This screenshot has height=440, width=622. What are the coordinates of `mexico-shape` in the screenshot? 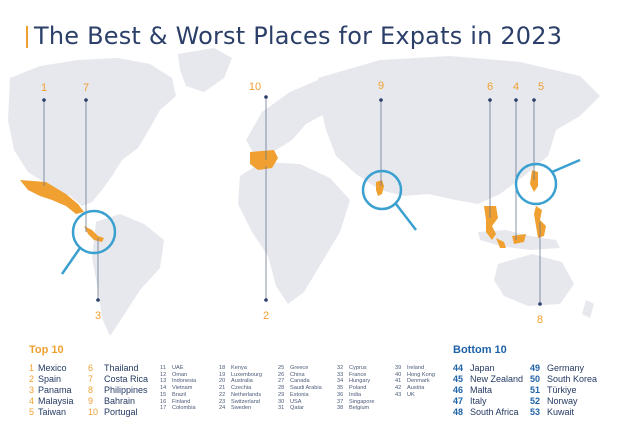 It's located at (52, 197).